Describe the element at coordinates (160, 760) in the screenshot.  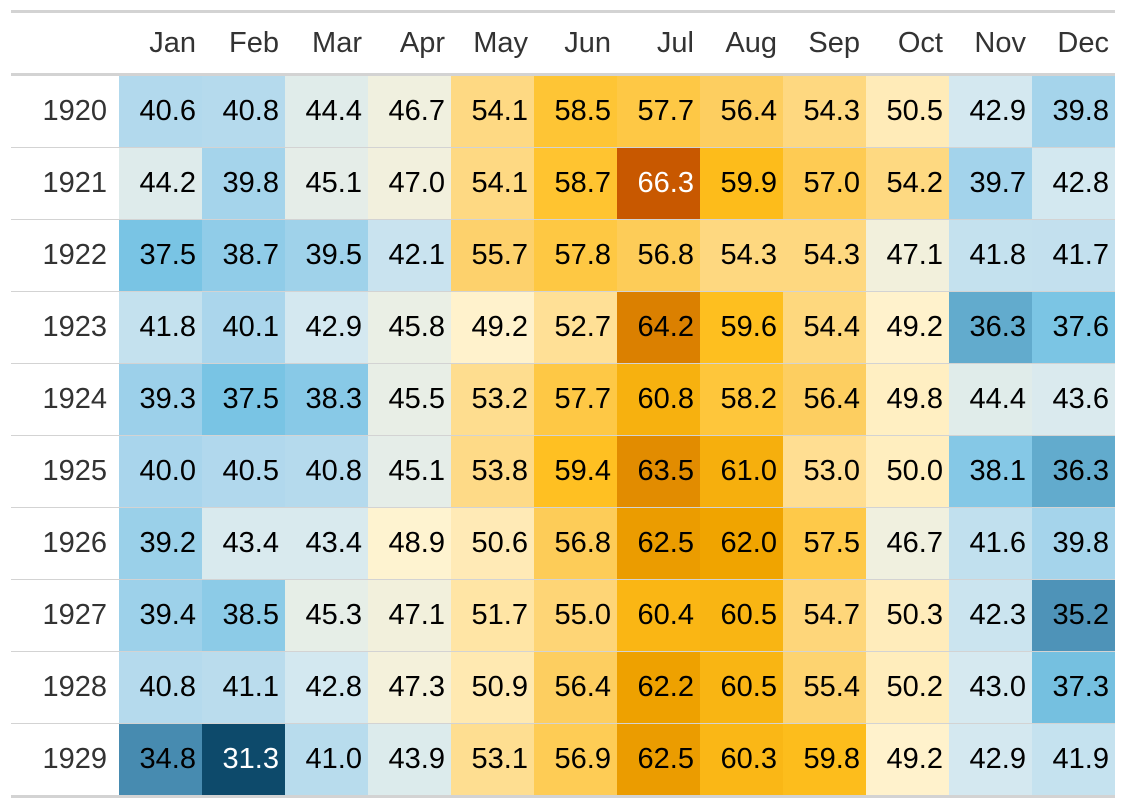
I see `heatmap-cell: 34.8` at that location.